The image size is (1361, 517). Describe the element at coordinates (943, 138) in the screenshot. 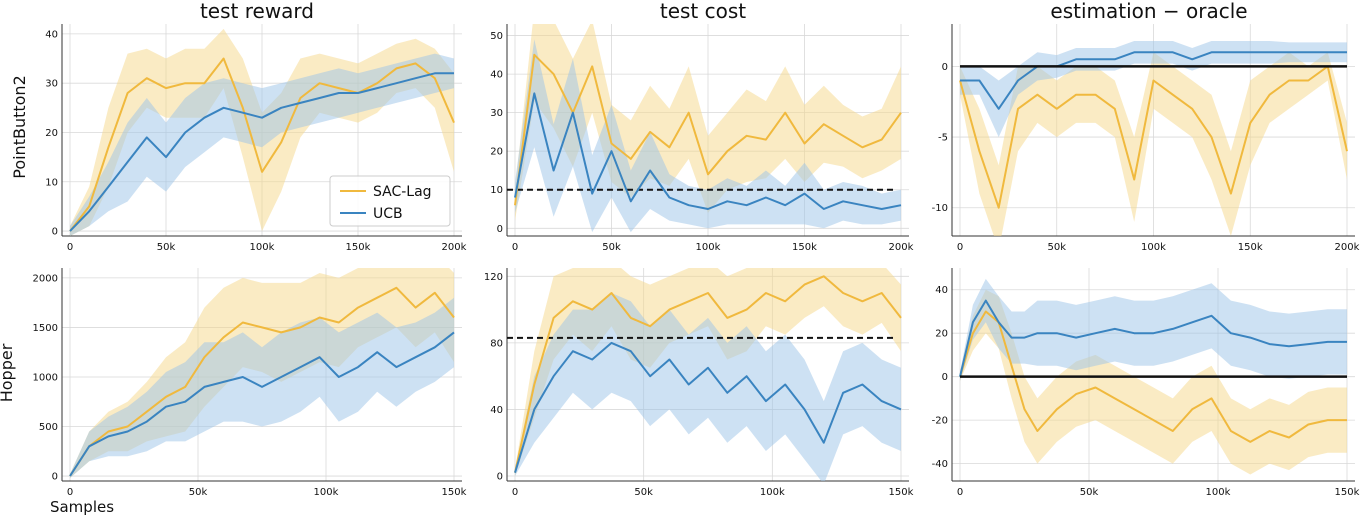

I see `y-tick-label: -5` at that location.